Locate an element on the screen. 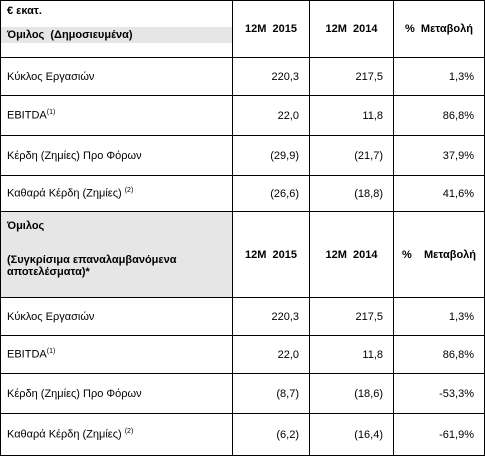  value-cell: (18,8) is located at coordinates (351, 193).